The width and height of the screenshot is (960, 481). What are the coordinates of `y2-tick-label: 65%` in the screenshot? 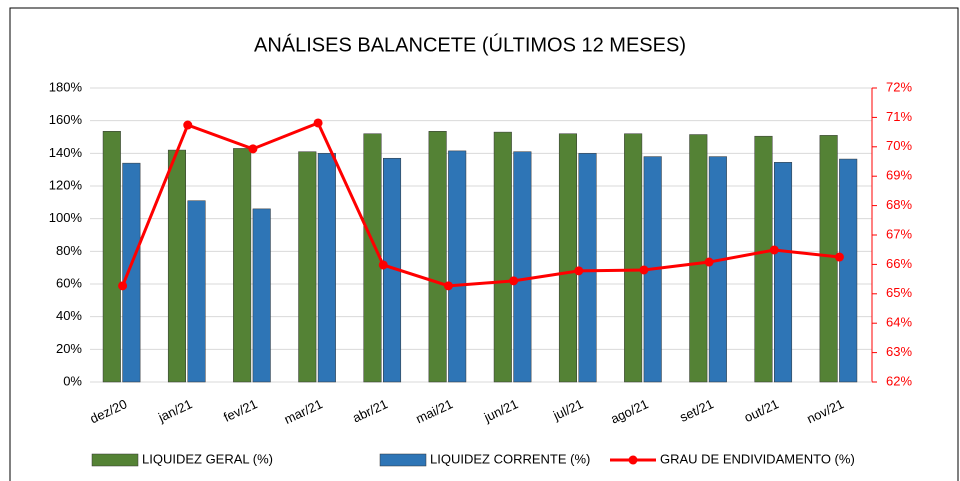 It's located at (899, 292).